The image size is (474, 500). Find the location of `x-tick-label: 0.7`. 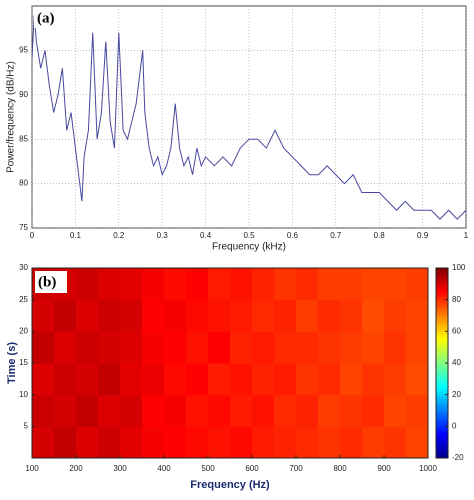

x-tick-label: 0.7 is located at coordinates (336, 235).